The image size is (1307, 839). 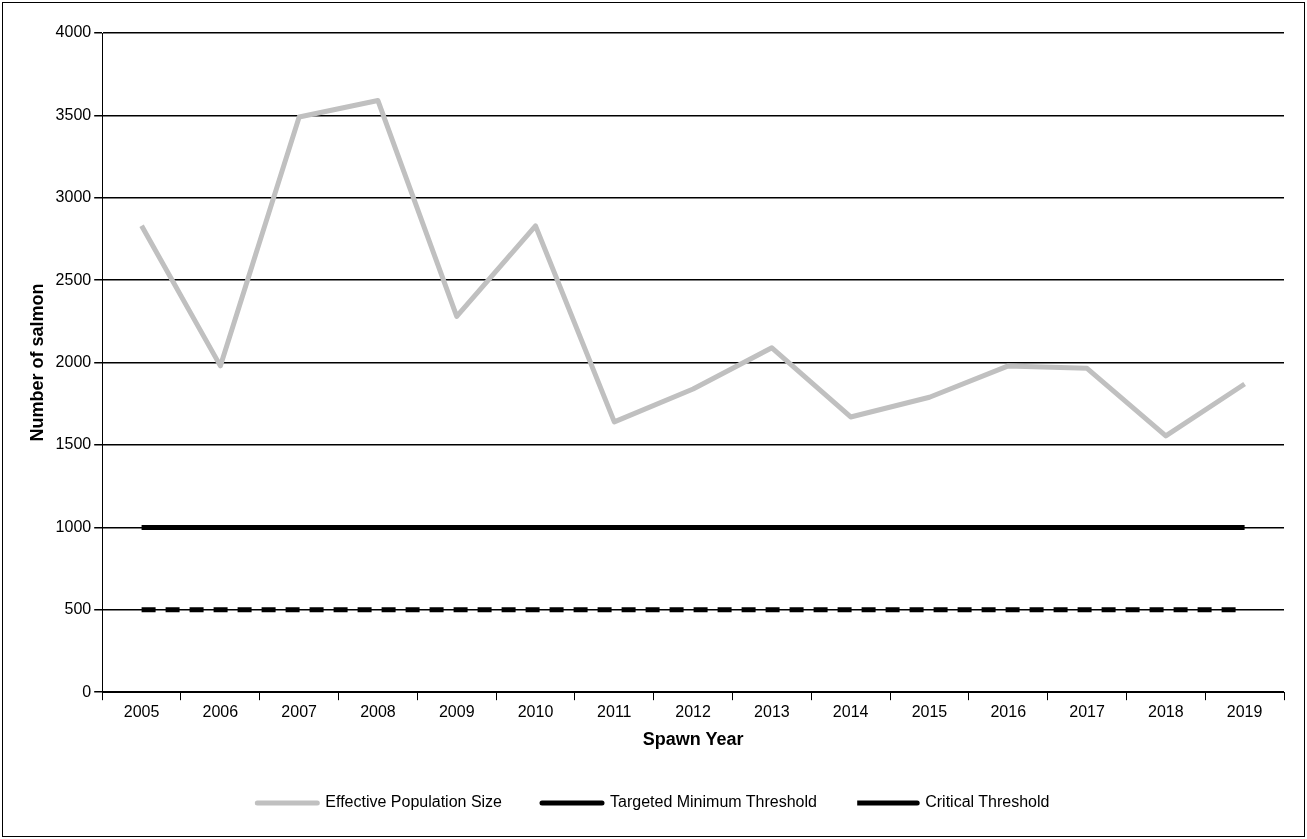 I want to click on y-tick-label: 2000, so click(x=73, y=362).